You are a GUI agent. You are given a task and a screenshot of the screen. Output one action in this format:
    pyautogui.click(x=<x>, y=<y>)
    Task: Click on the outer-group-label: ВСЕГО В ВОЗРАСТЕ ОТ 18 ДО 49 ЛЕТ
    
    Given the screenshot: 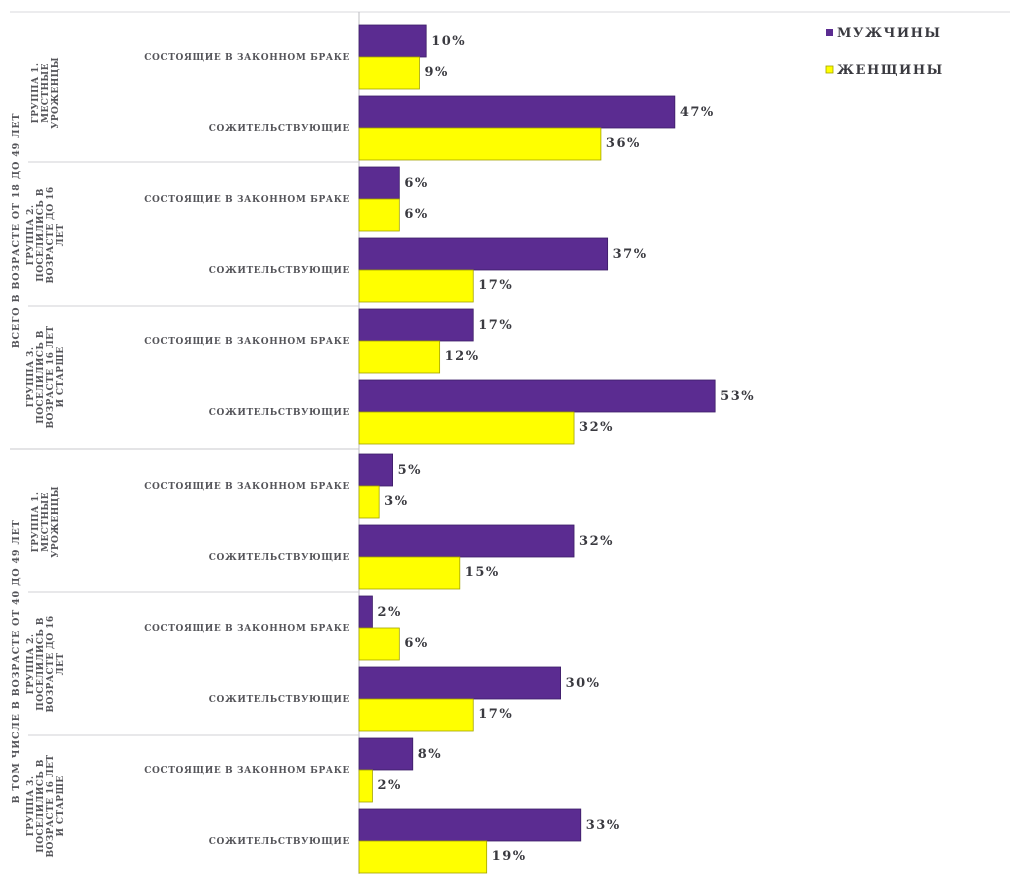 What is the action you would take?
    pyautogui.click(x=16, y=231)
    